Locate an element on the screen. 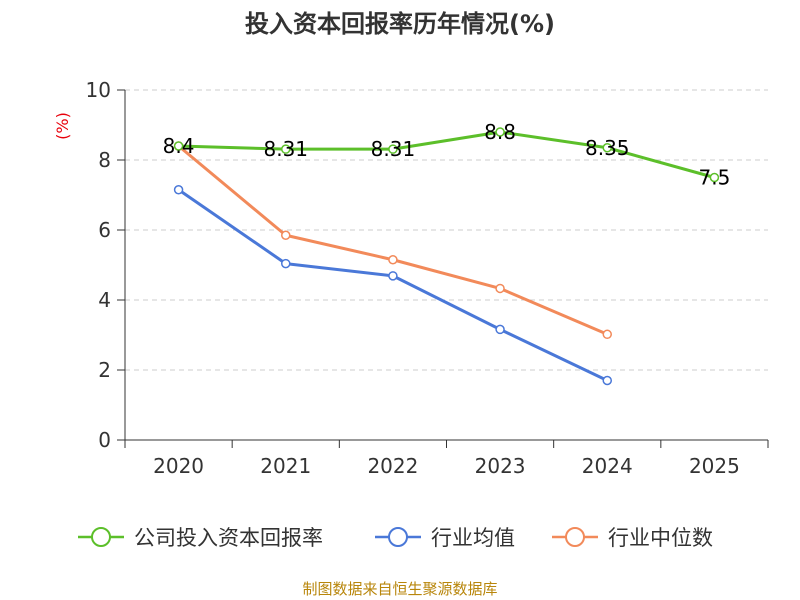 The height and width of the screenshot is (600, 800). data-labels: 8.4 8.31 8.31 8.8 8.35 7.5 is located at coordinates (447, 155).